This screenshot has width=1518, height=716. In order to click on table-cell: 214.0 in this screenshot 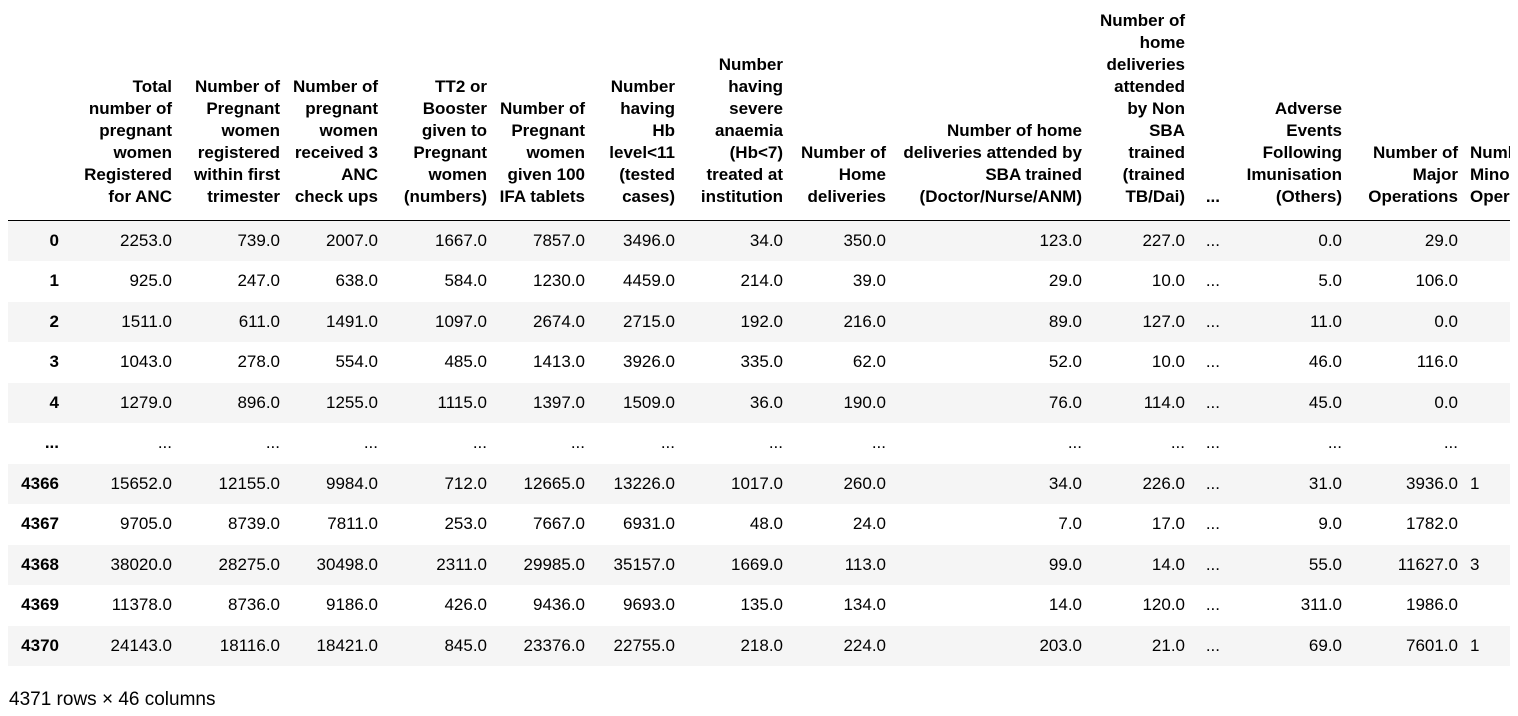, I will do `click(761, 281)`.